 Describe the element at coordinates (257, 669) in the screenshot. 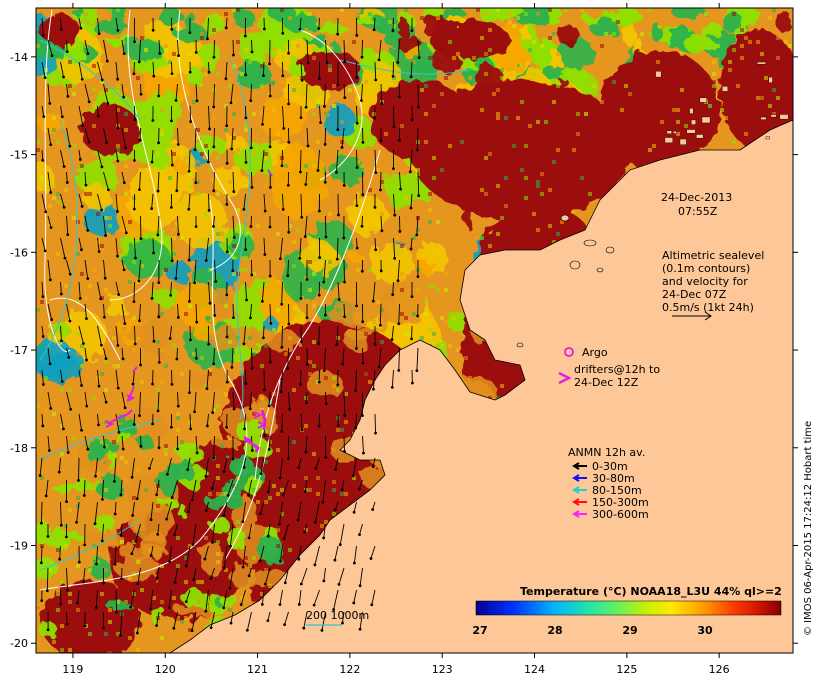

I see `lon-tick-label: 121` at that location.